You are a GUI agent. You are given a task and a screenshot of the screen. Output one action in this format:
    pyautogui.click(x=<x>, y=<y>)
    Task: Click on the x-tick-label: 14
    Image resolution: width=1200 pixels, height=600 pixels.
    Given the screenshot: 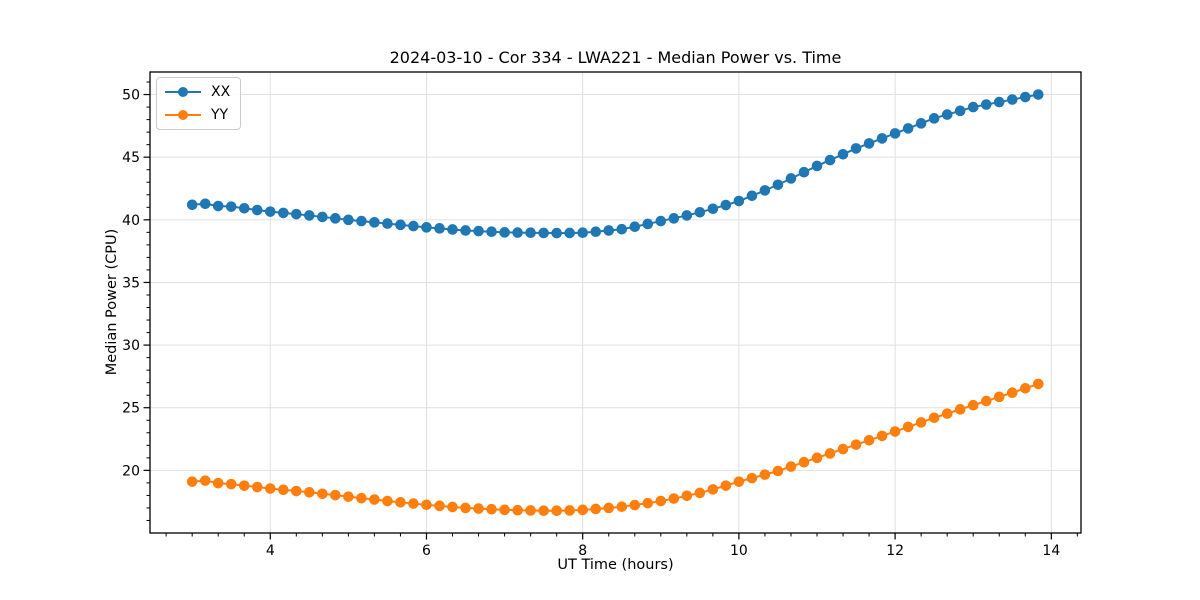 What is the action you would take?
    pyautogui.click(x=1051, y=551)
    